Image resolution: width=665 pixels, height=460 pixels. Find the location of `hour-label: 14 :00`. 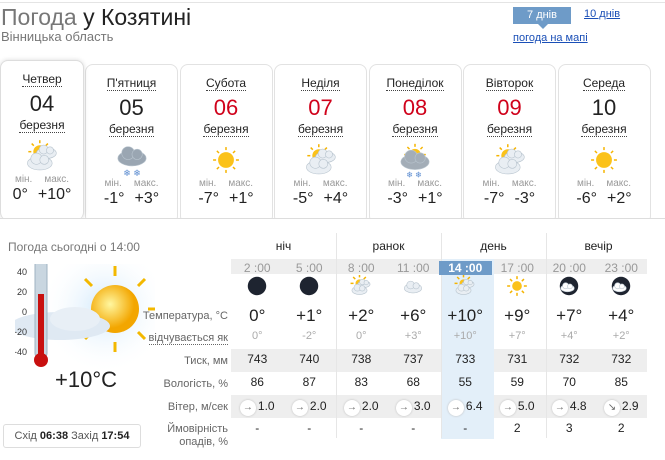

hour-label: 14 :00 is located at coordinates (465, 268).